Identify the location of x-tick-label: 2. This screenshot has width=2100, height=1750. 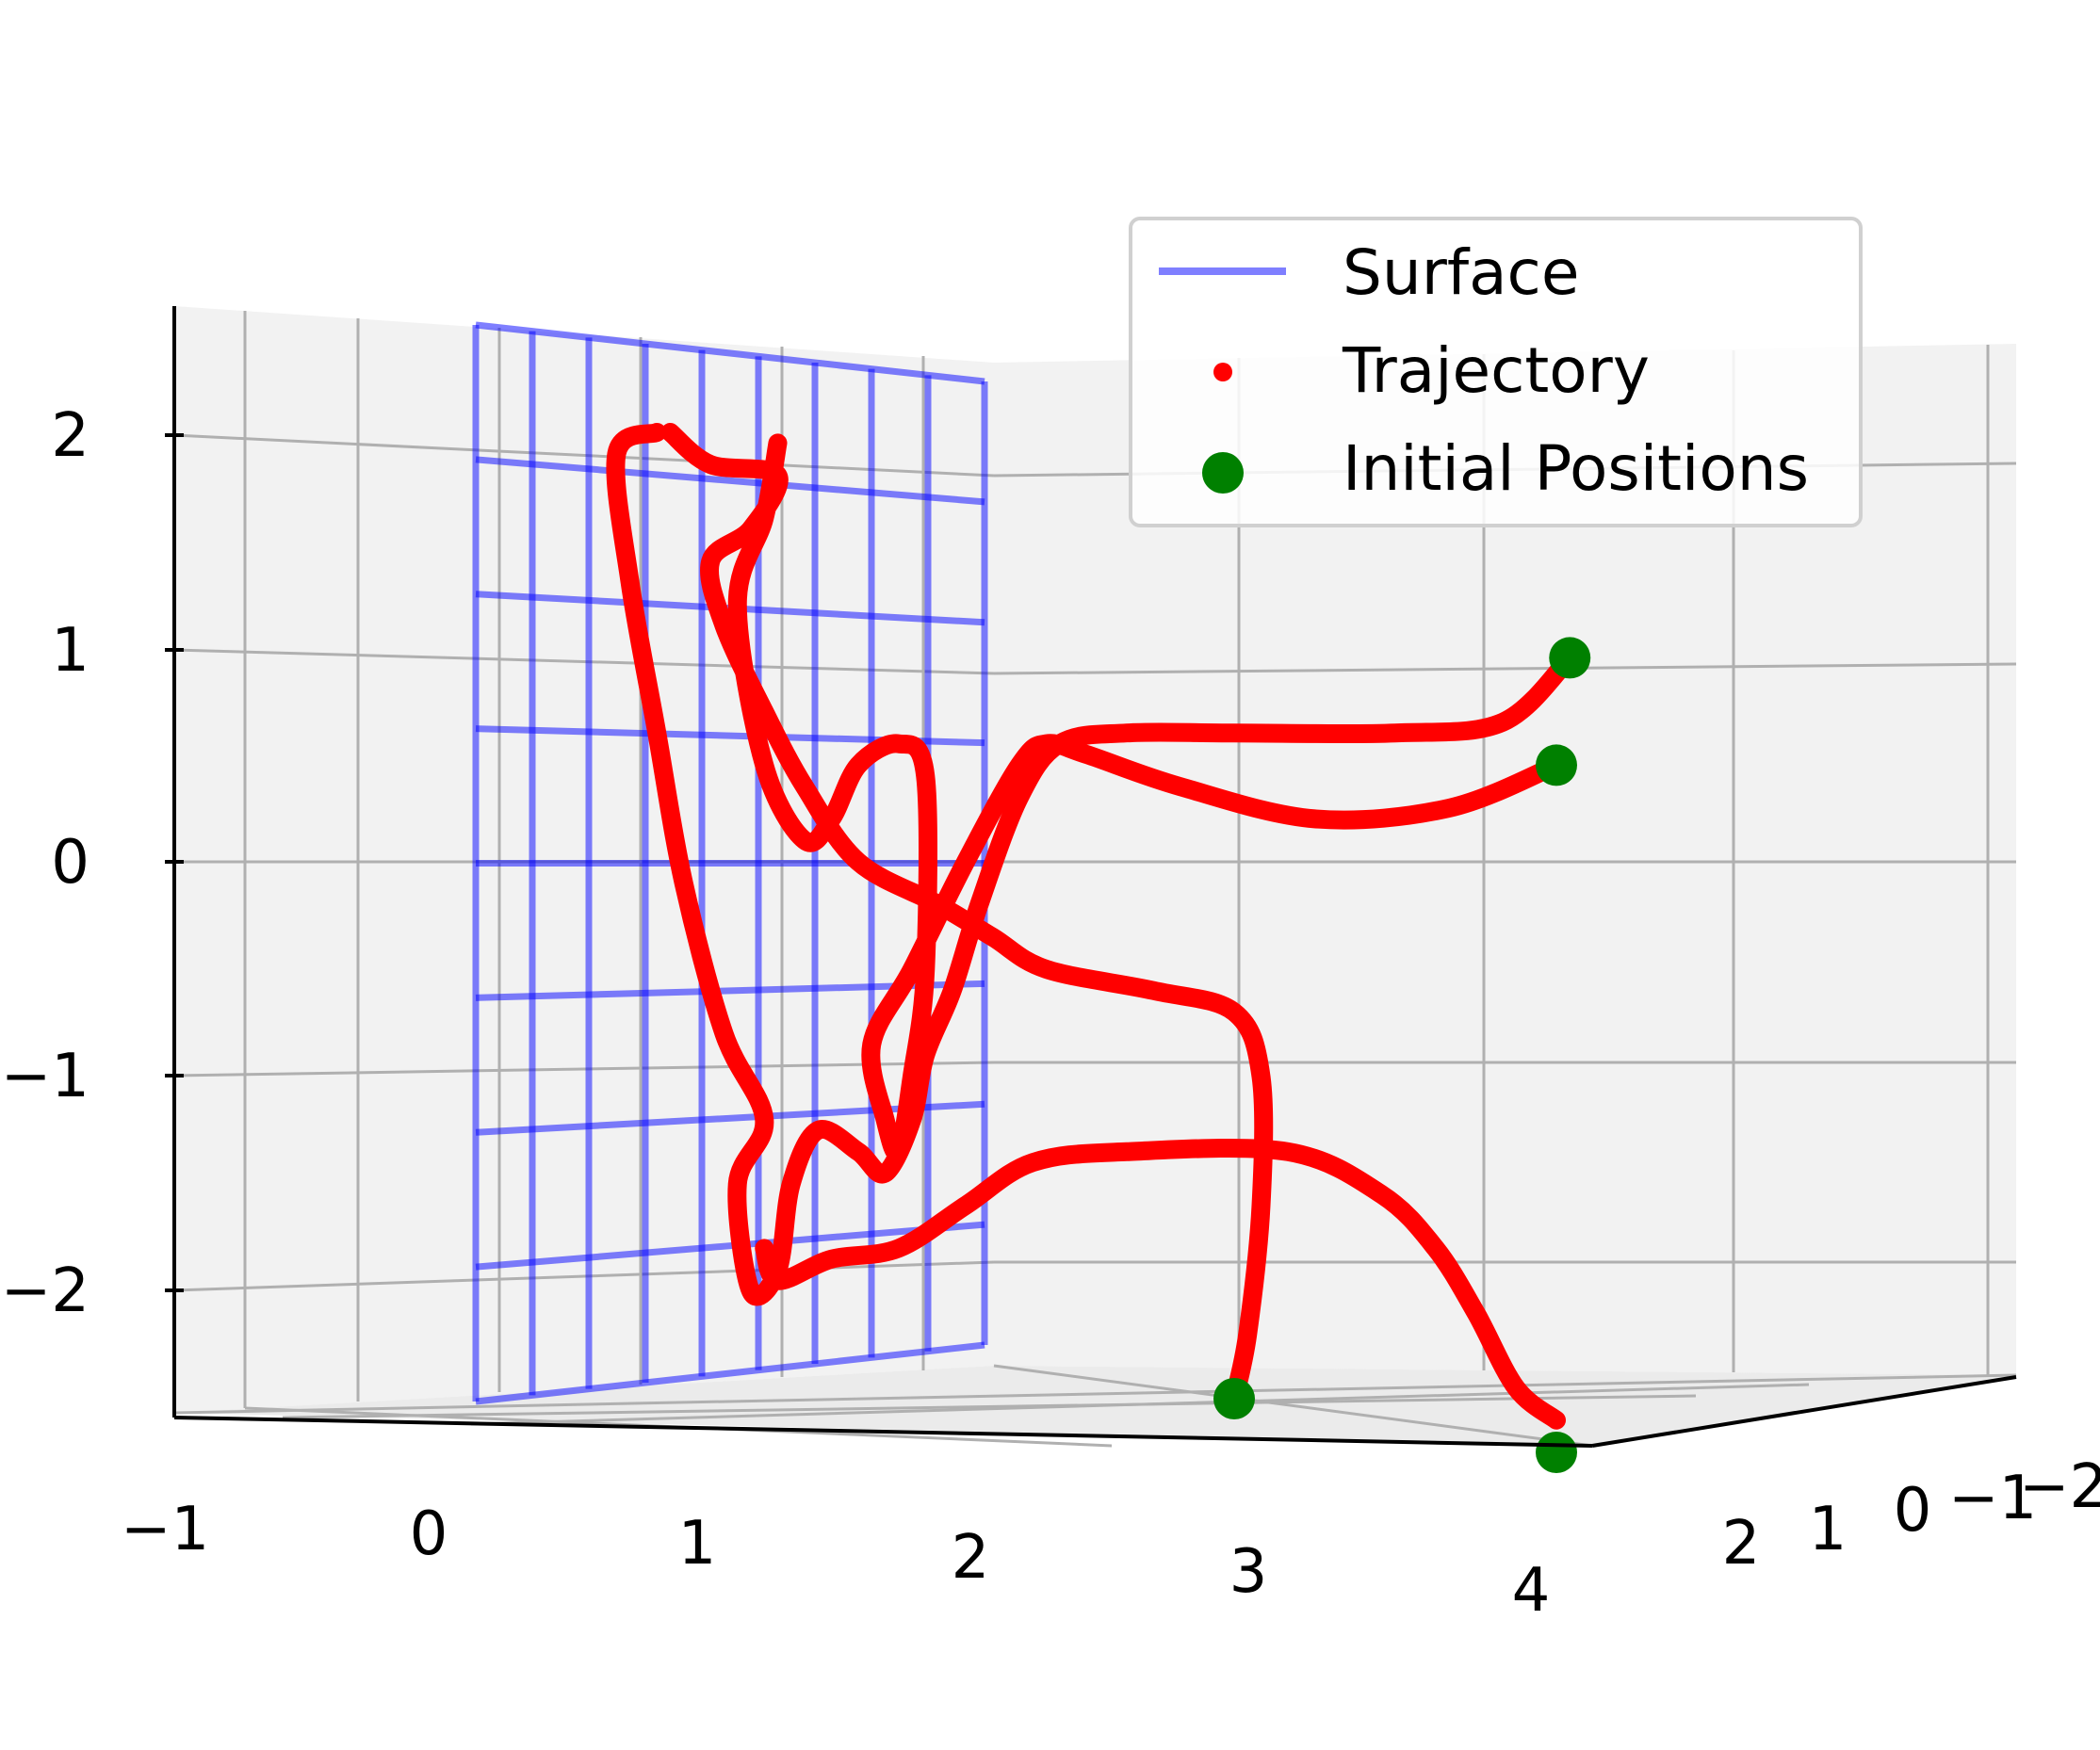
(971, 1558).